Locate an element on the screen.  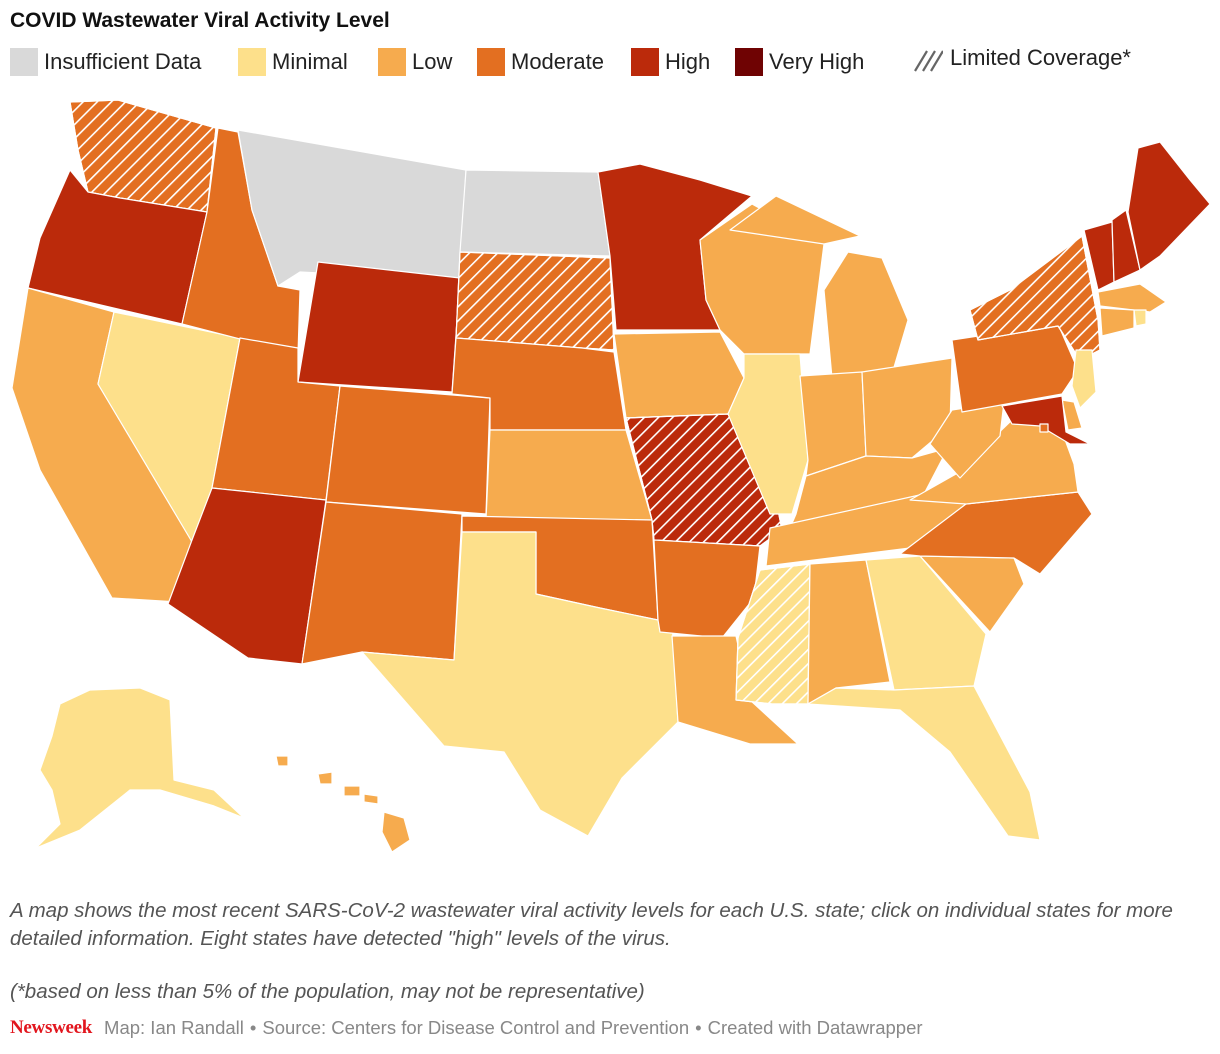
state-hi is located at coordinates (343, 804).